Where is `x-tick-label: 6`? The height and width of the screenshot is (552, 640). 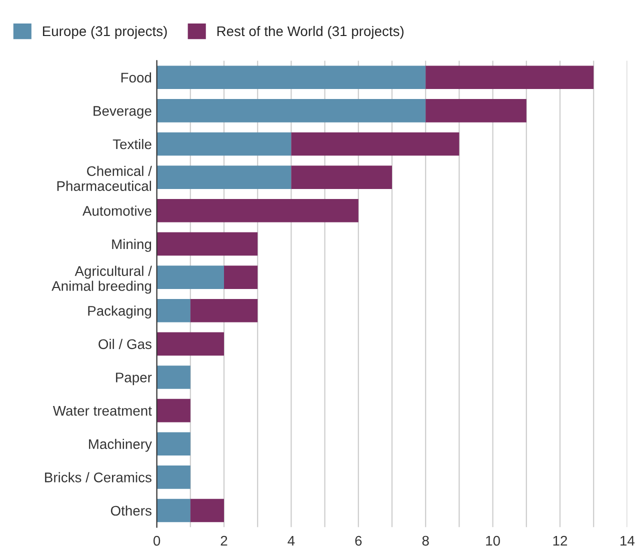 x-tick-label: 6 is located at coordinates (358, 541).